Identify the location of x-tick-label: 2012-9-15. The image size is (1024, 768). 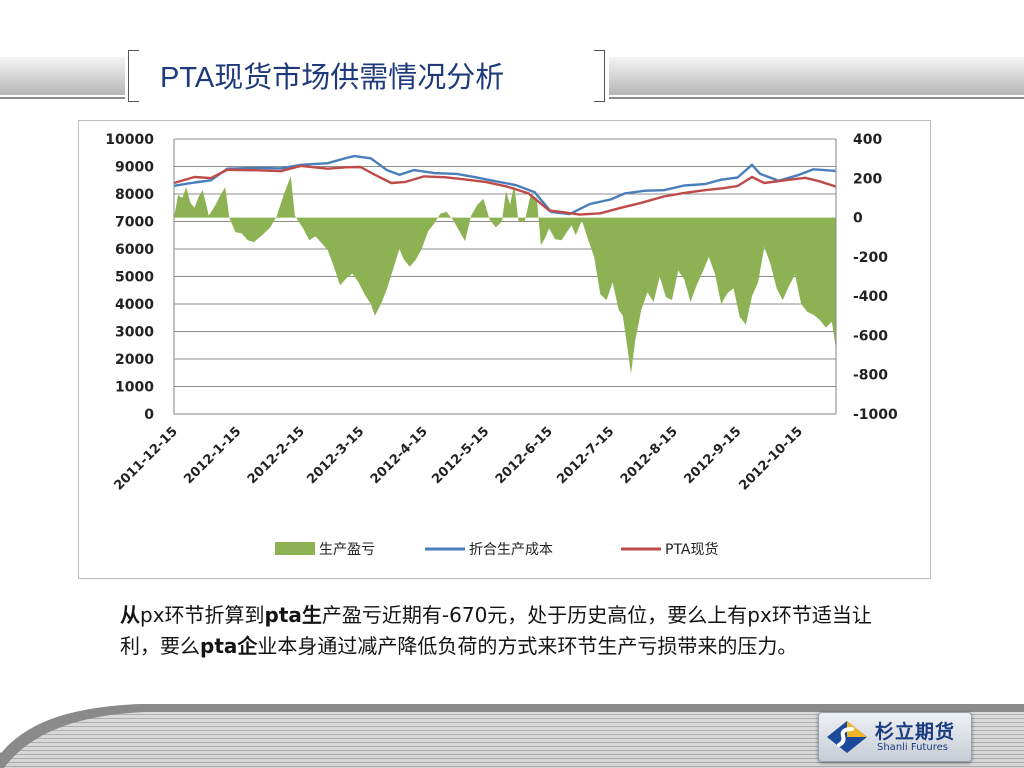
(712, 455).